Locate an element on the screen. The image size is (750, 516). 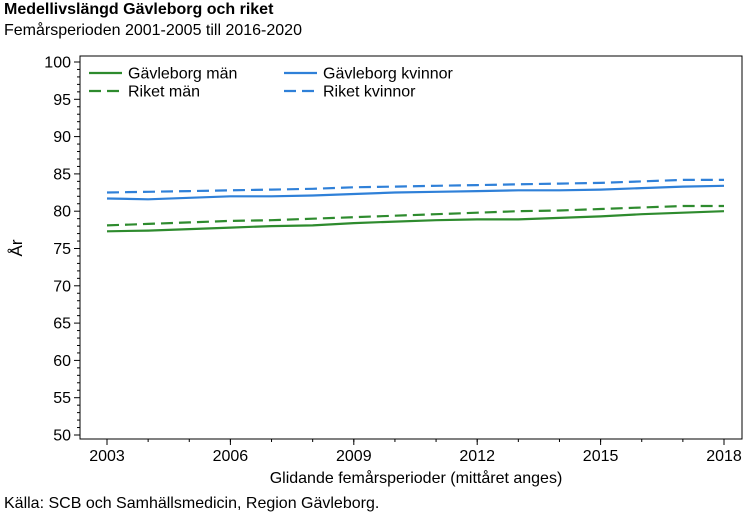
legend-label: Riket män is located at coordinates (164, 92).